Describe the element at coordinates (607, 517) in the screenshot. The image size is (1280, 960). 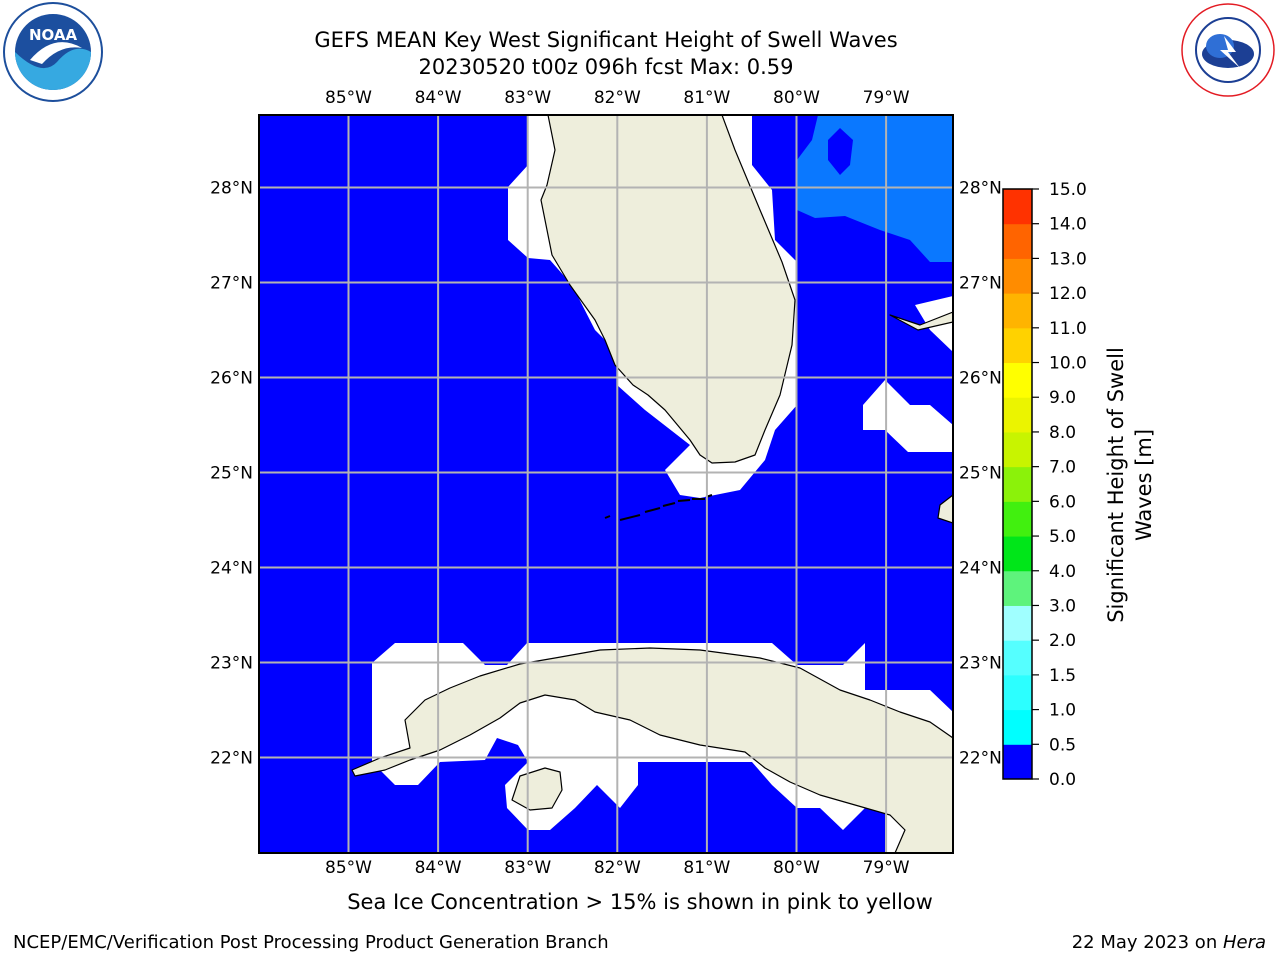
I see `dry-tortugas` at that location.